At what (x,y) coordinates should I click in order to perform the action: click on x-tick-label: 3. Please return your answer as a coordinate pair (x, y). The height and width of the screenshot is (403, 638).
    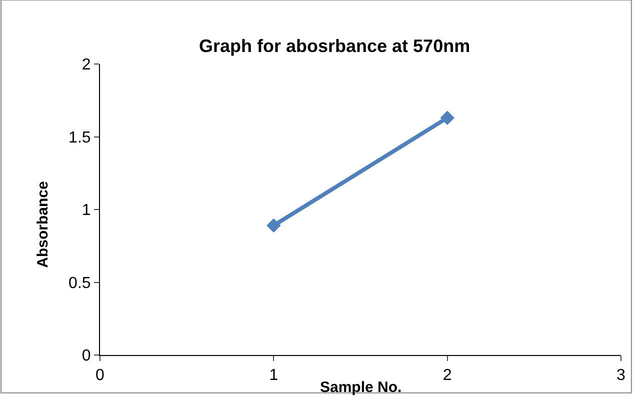
    Looking at the image, I should click on (621, 375).